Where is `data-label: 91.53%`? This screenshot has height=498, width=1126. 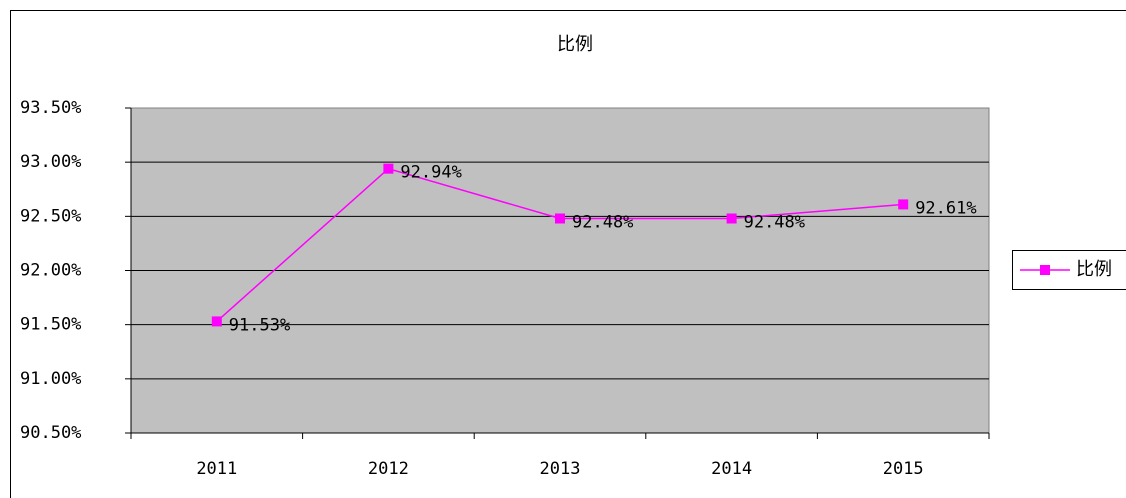
data-label: 91.53% is located at coordinates (259, 325).